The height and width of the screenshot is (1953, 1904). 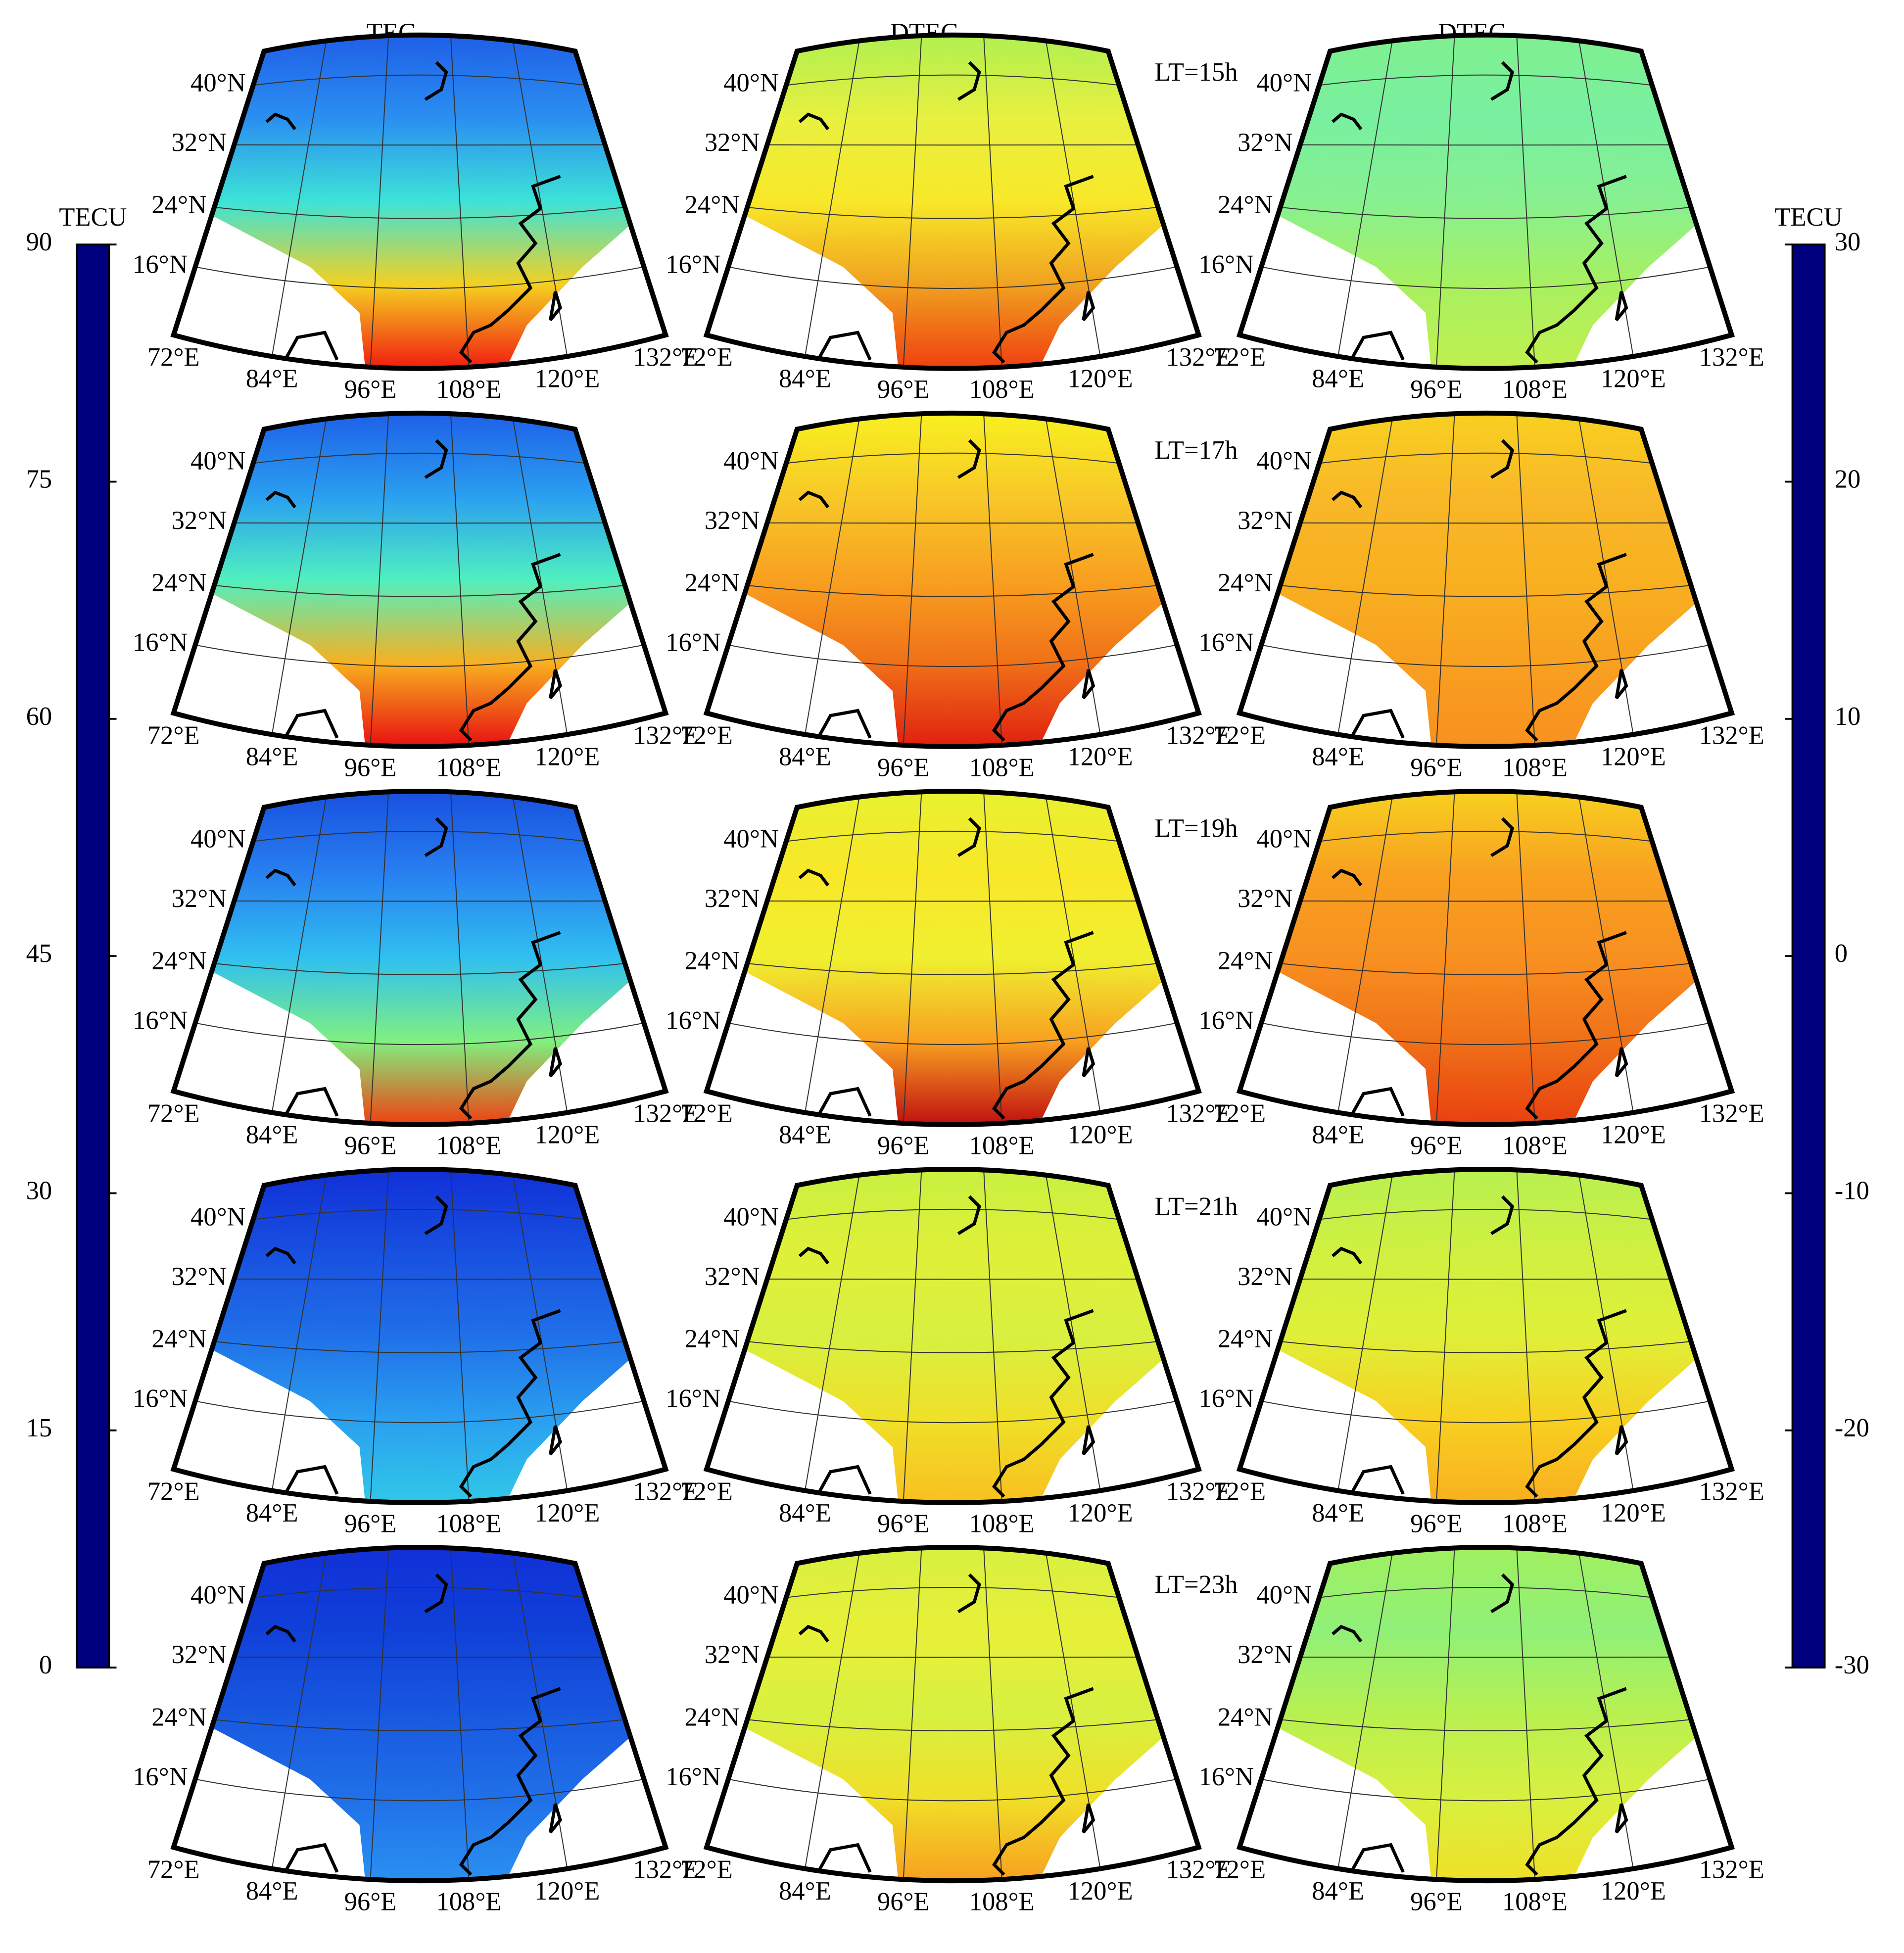 I want to click on row-label: LT=23h, so click(x=1196, y=1584).